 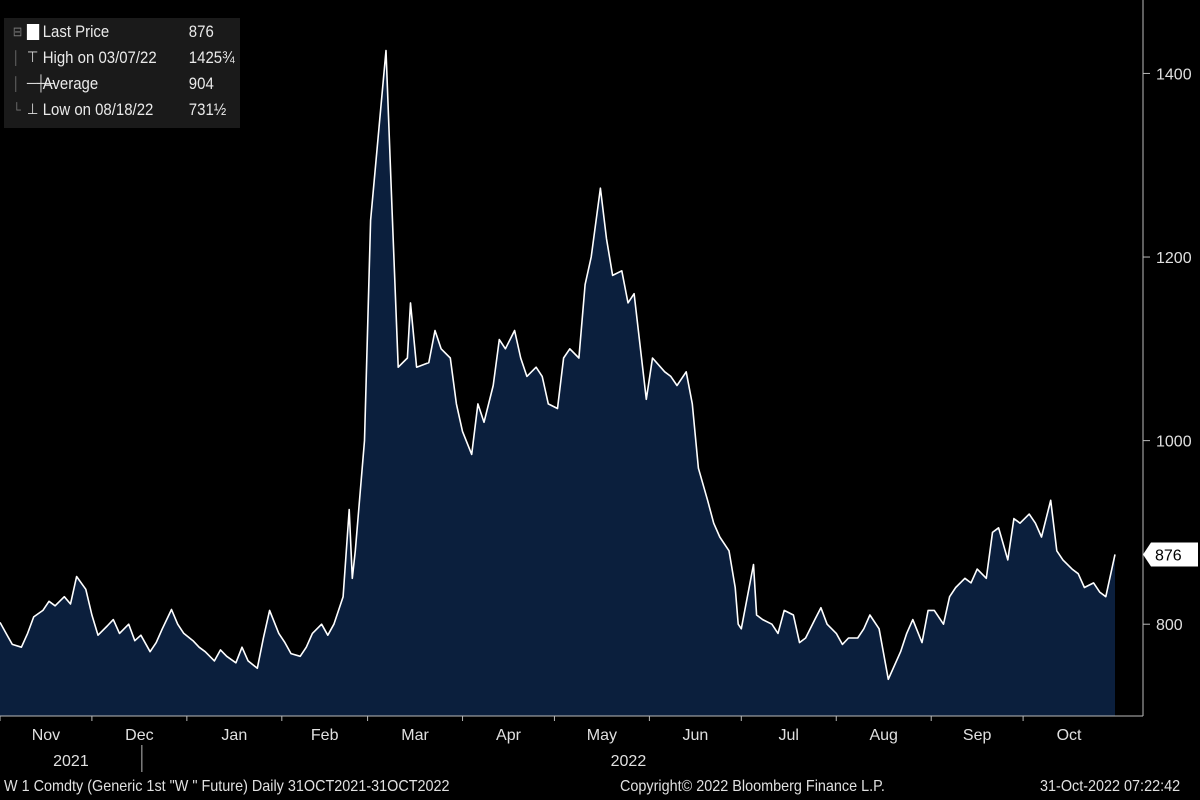 I want to click on legend-high: │ ⊤ High on 03/07/22 1425¾, so click(x=119, y=58).